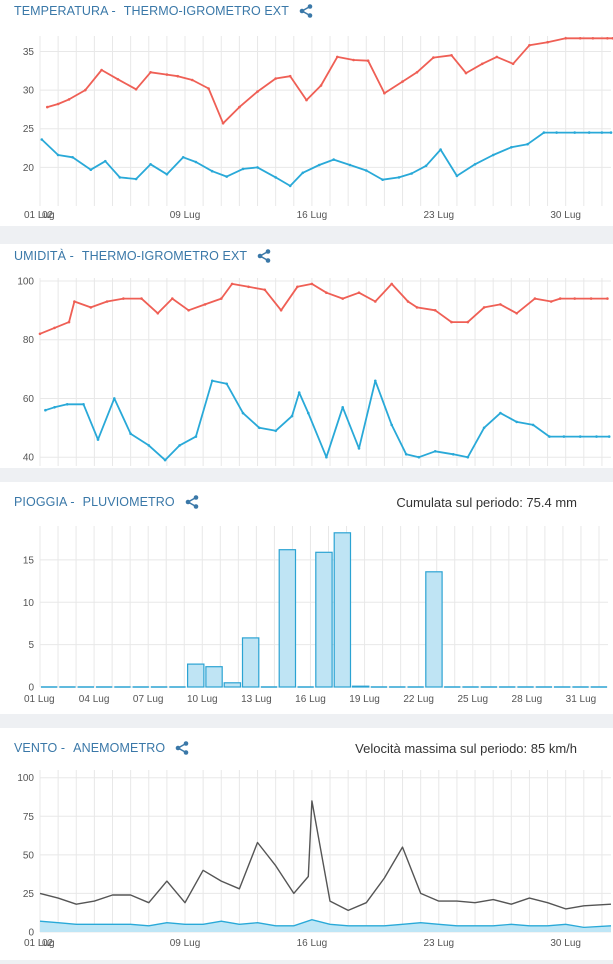 The width and height of the screenshot is (613, 964). Describe the element at coordinates (148, 699) in the screenshot. I see `x-tick-label: 07 Lug` at that location.